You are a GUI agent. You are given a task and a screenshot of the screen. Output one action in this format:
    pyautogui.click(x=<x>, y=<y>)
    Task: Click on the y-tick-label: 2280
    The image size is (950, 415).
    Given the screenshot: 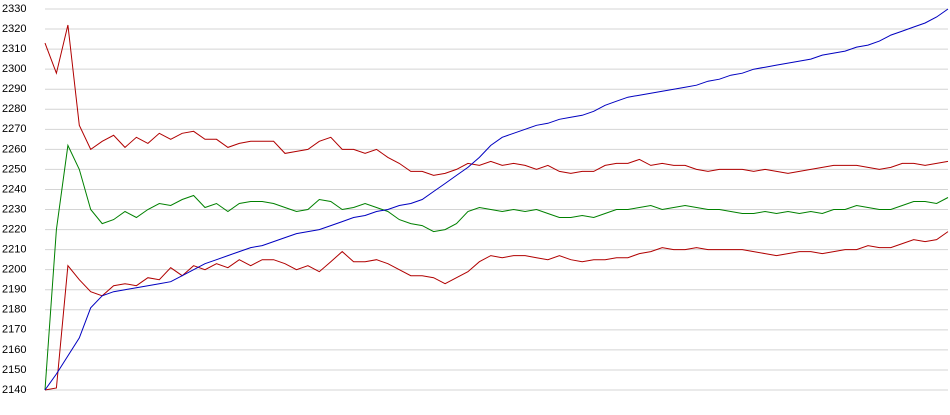 What is the action you would take?
    pyautogui.click(x=14, y=109)
    